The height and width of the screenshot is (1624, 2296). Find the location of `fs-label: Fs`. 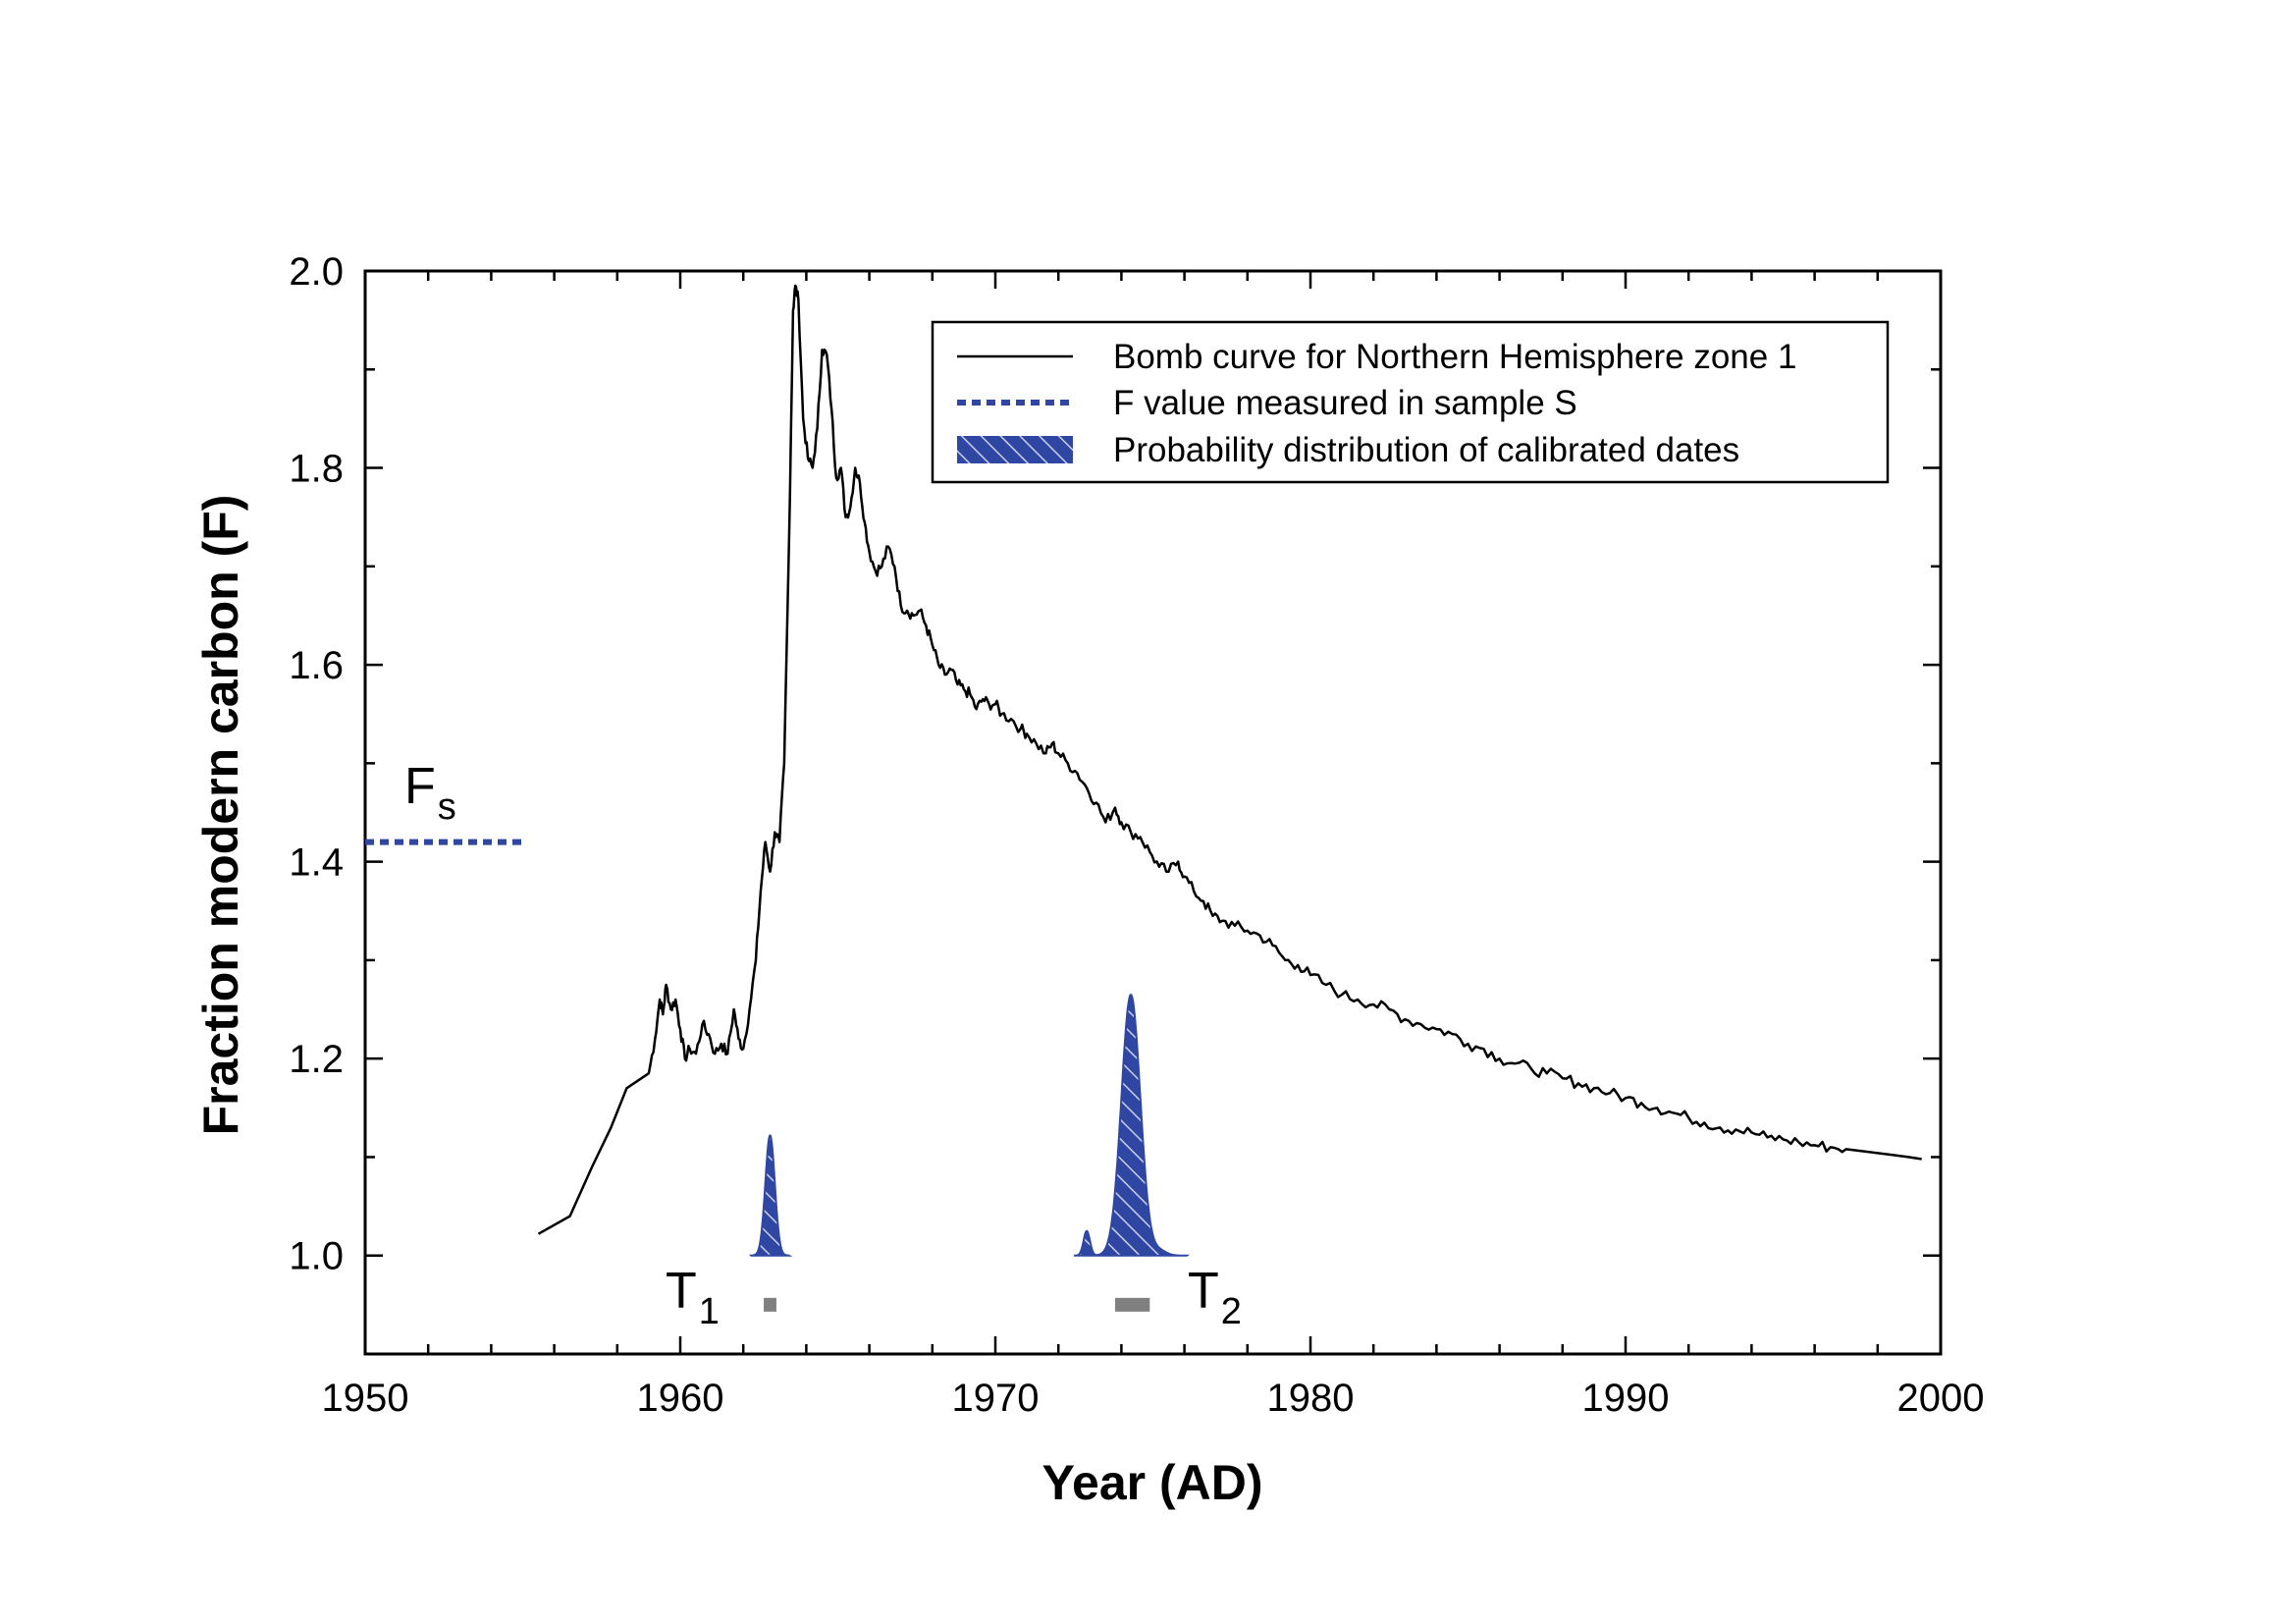

fs-label: Fs is located at coordinates (430, 793).